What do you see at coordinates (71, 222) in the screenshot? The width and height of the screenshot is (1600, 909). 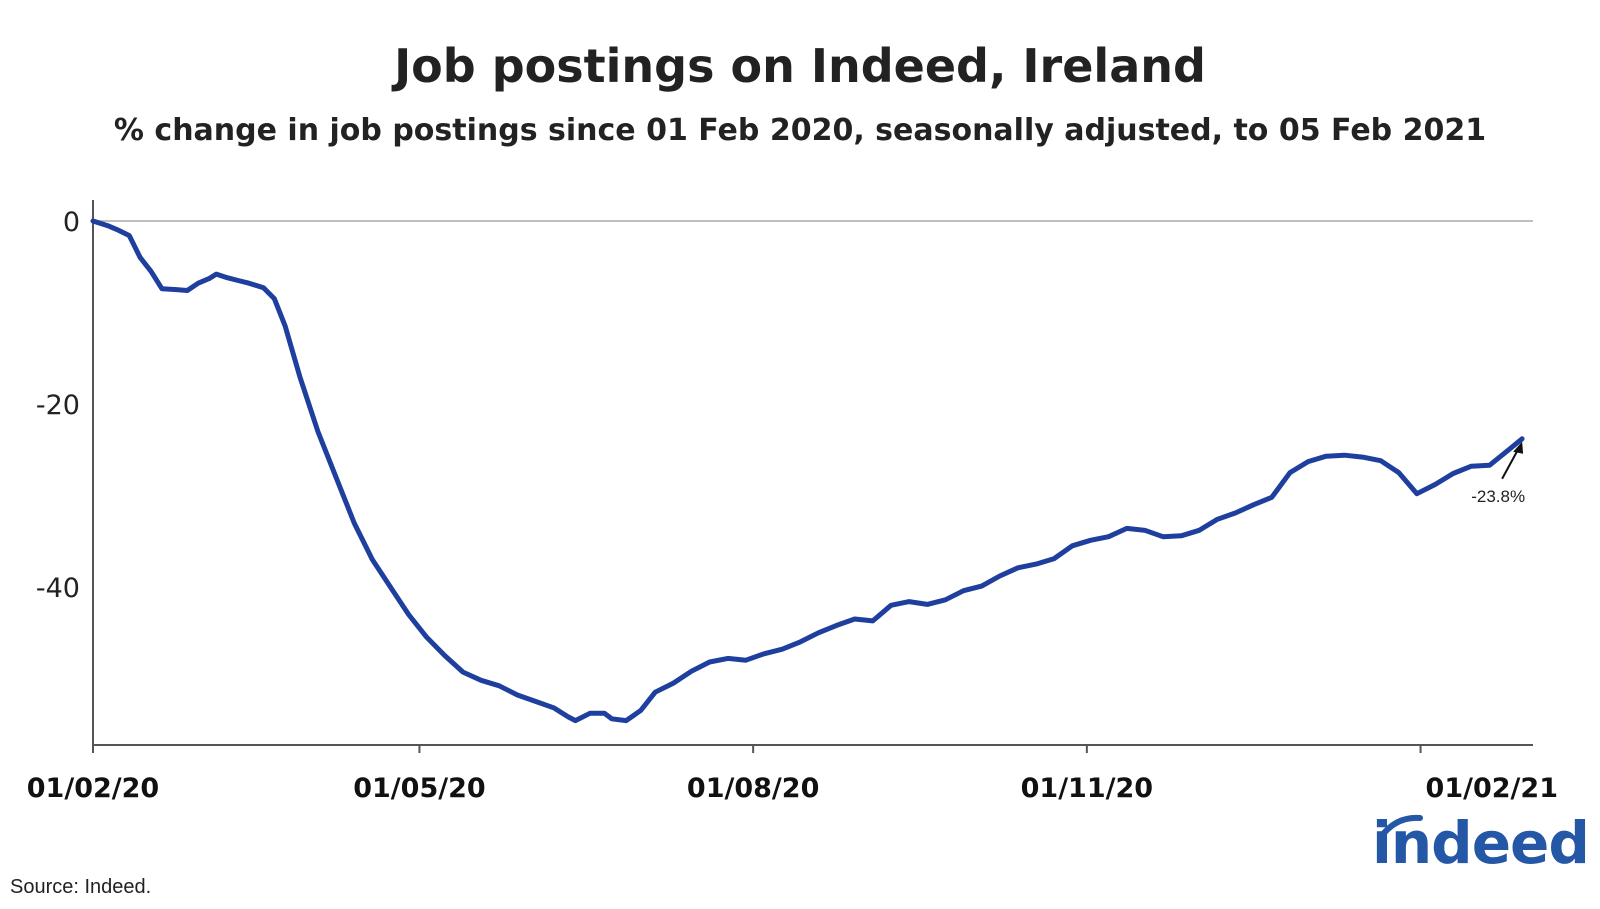 I see `y-tick-label: 0` at bounding box center [71, 222].